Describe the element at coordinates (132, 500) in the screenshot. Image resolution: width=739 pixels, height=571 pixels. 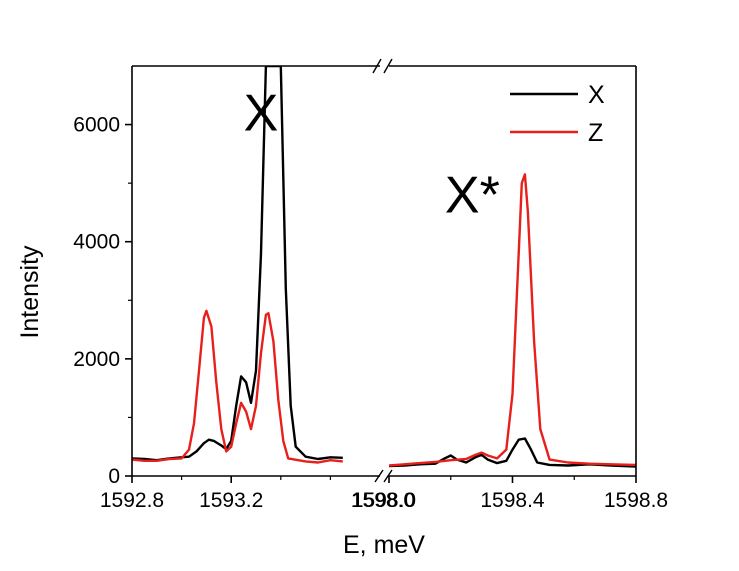
I see `x-tick-label: 1592.8` at that location.